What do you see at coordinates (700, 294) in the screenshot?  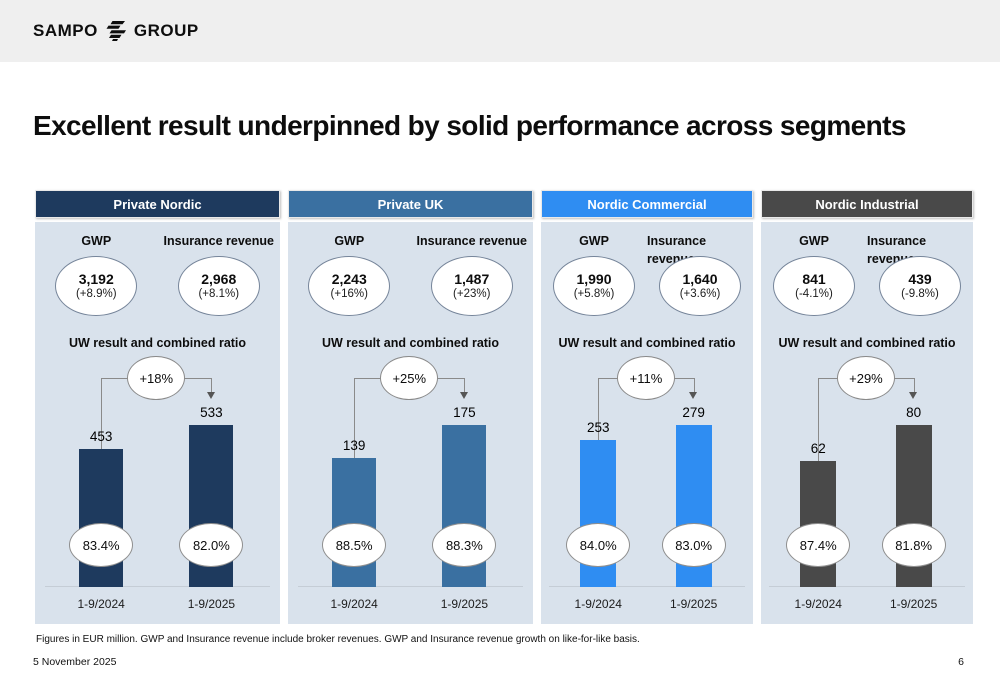 I see `insurance-revenue-growth: (+3.6%)` at bounding box center [700, 294].